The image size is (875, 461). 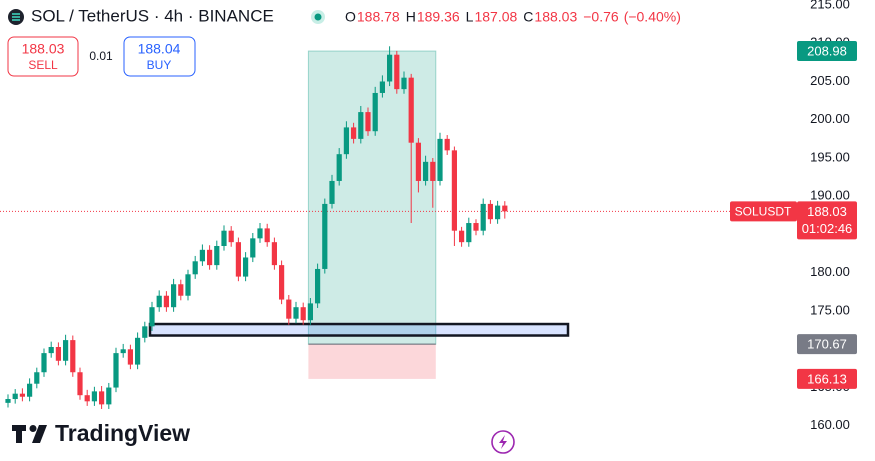 I want to click on ohlc-name: C, so click(x=528, y=17).